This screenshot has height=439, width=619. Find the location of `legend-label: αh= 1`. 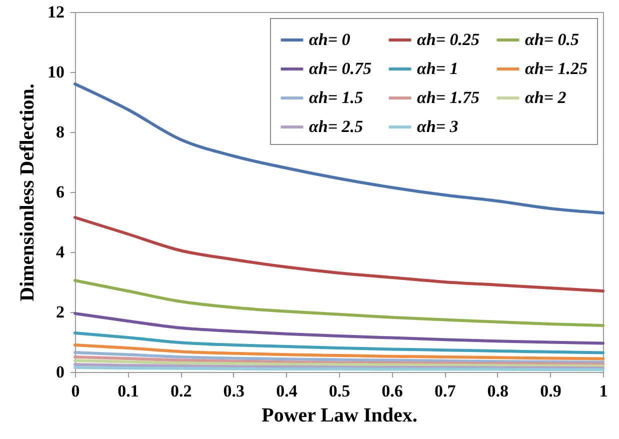

legend-label: αh= 1 is located at coordinates (437, 68).